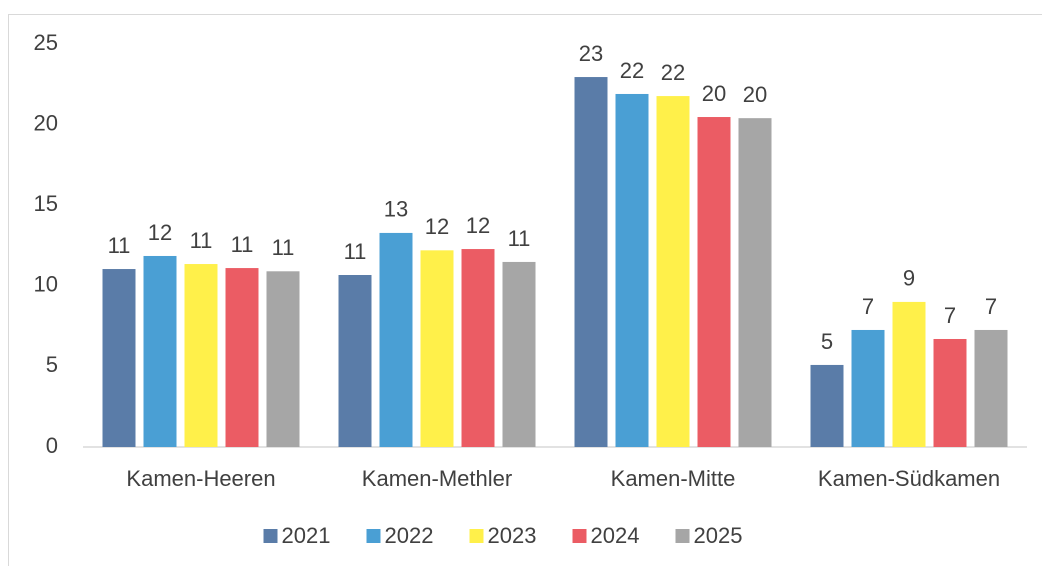 This screenshot has height=566, width=1042. What do you see at coordinates (512, 535) in the screenshot?
I see `legend-label: 2023` at bounding box center [512, 535].